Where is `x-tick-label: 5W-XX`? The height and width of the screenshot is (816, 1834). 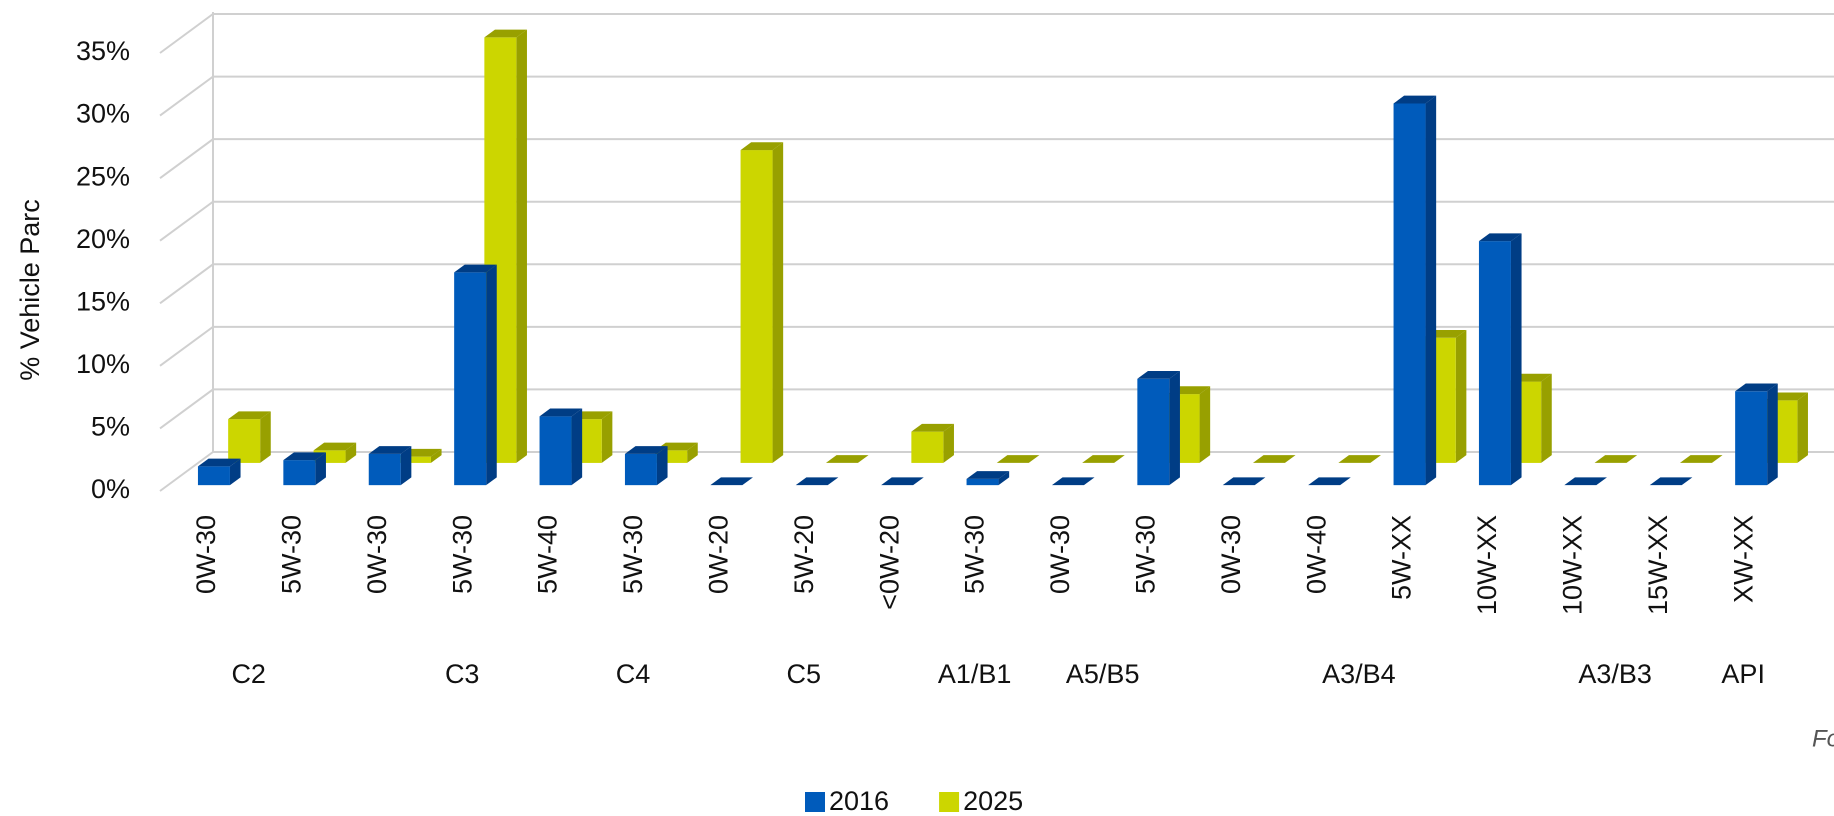 x-tick-label: 5W-XX is located at coordinates (1402, 557).